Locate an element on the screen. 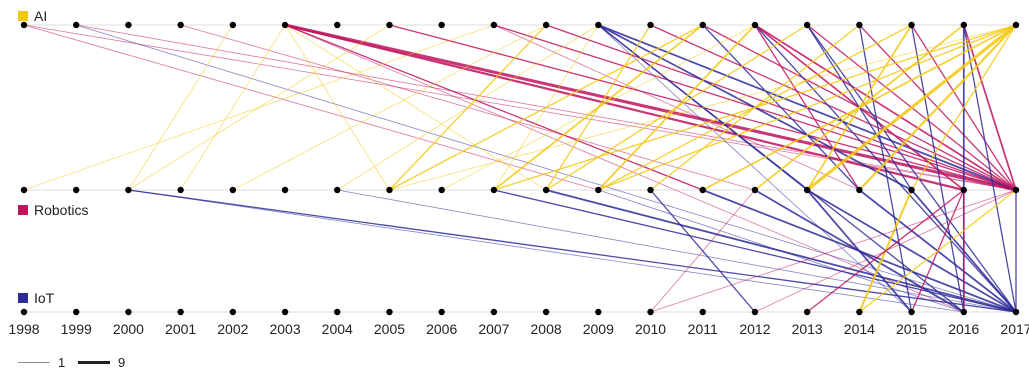 The image size is (1029, 370). node-iot-2001 is located at coordinates (180, 312).